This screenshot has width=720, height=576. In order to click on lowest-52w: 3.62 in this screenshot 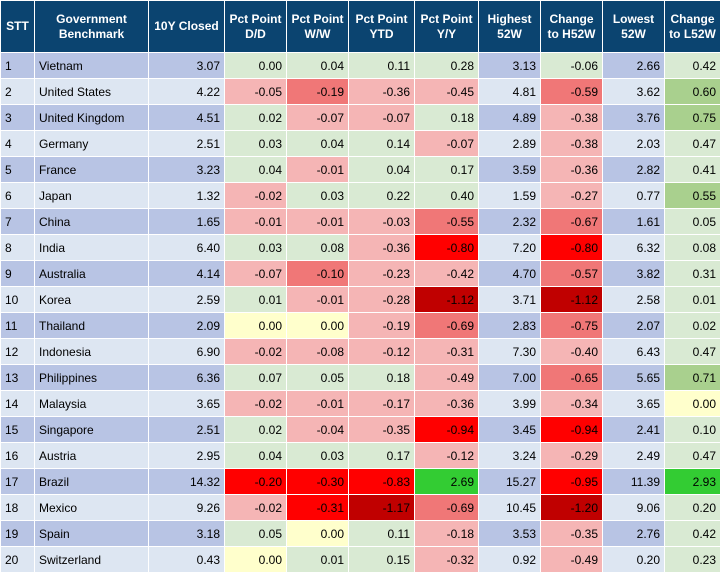, I will do `click(633, 91)`.